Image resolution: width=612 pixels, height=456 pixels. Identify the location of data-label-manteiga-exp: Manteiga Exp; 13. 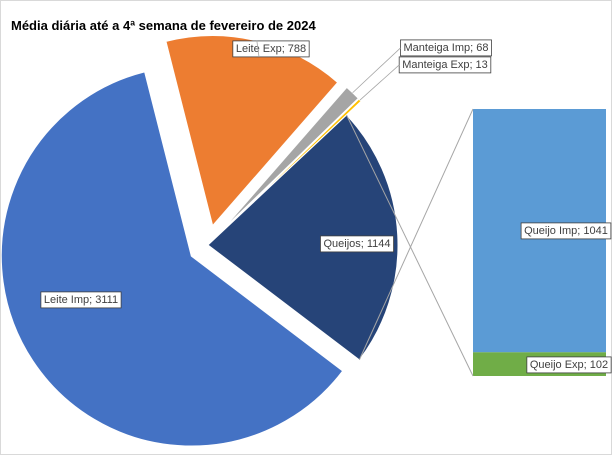
(445, 65).